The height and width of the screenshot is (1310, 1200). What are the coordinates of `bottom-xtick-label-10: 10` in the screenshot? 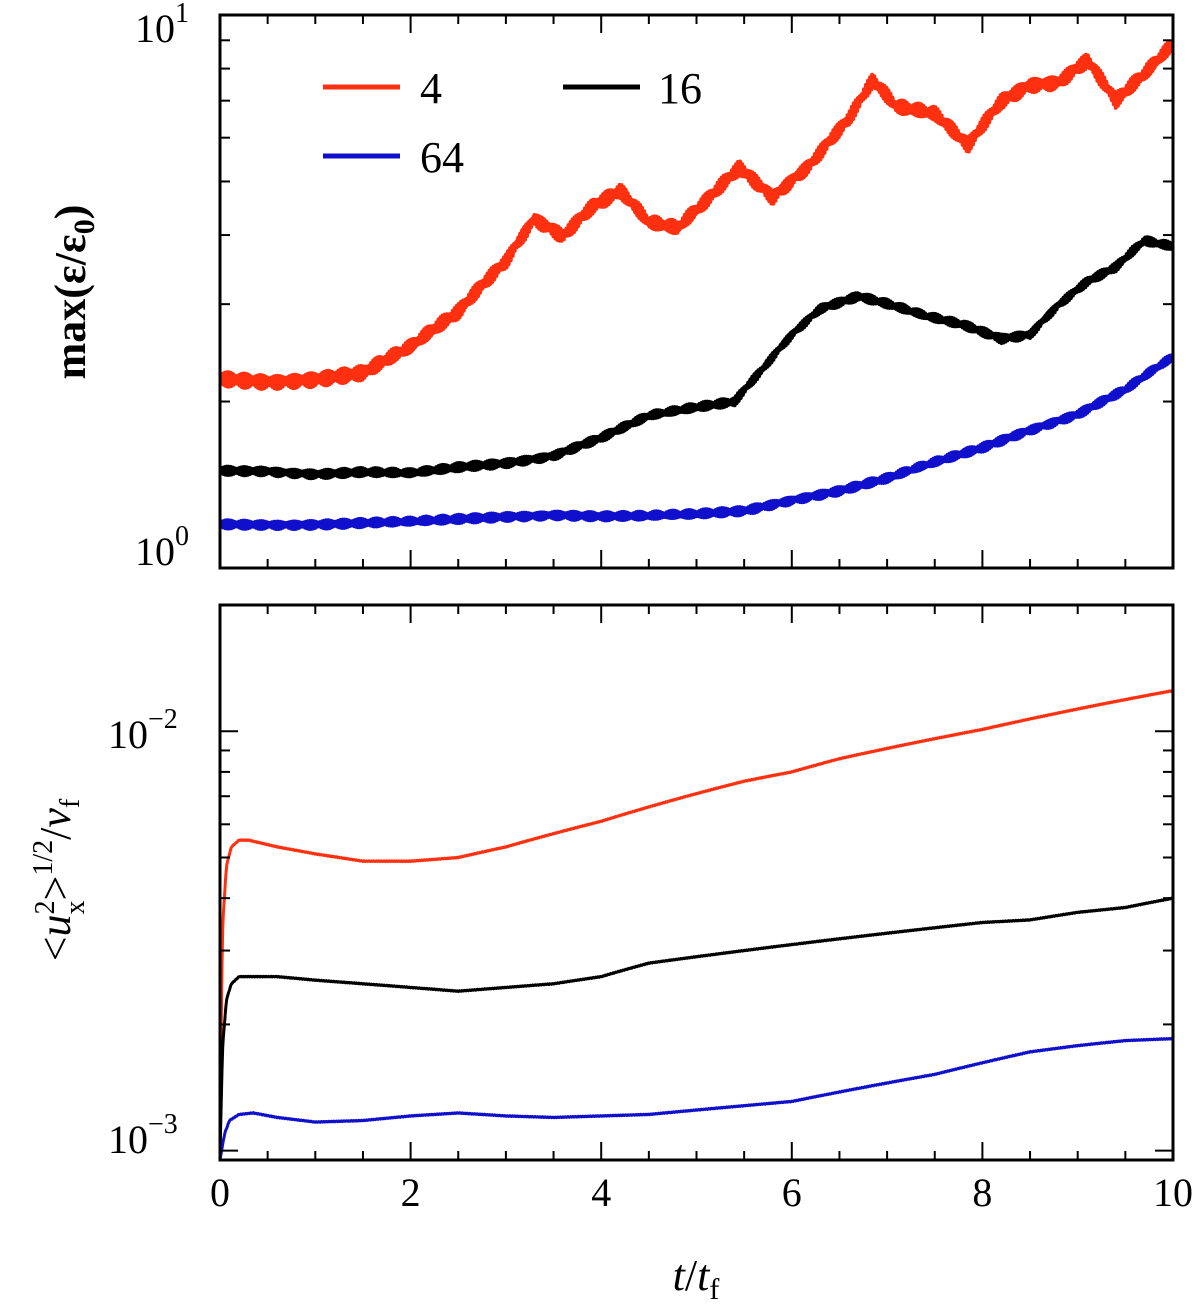 It's located at (1173, 1192).